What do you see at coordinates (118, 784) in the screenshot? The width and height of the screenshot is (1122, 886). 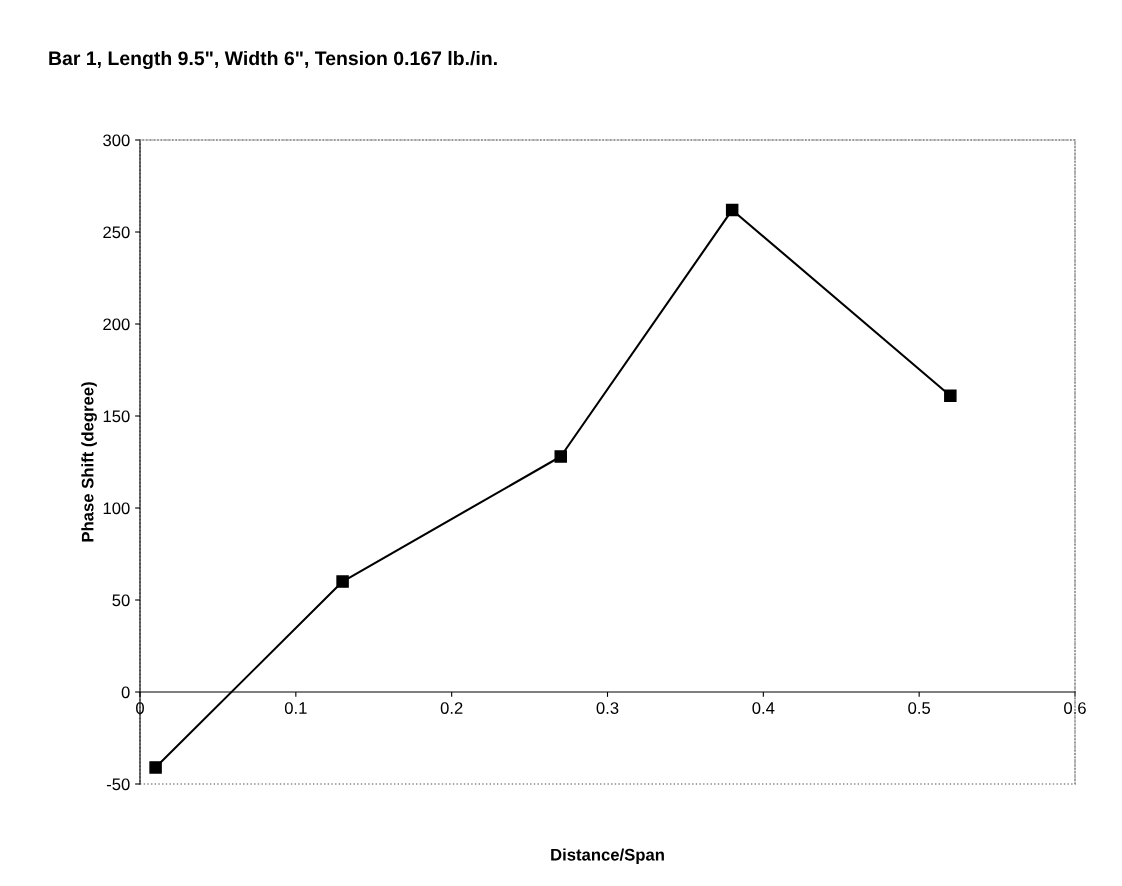 I see `y-tick-label: -50` at bounding box center [118, 784].